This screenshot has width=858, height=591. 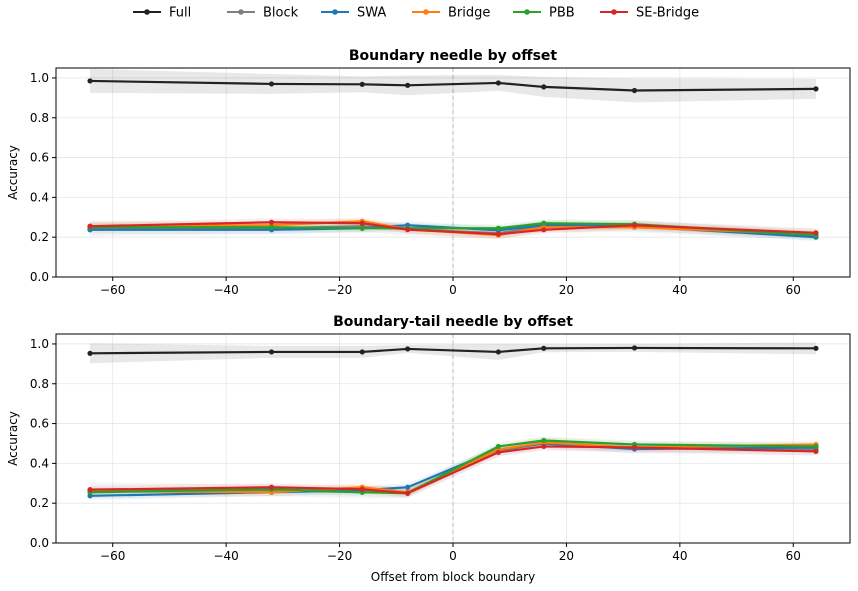 I want to click on legend: Full Block SWA Bridge PBB SE-Bridge, so click(x=416, y=13).